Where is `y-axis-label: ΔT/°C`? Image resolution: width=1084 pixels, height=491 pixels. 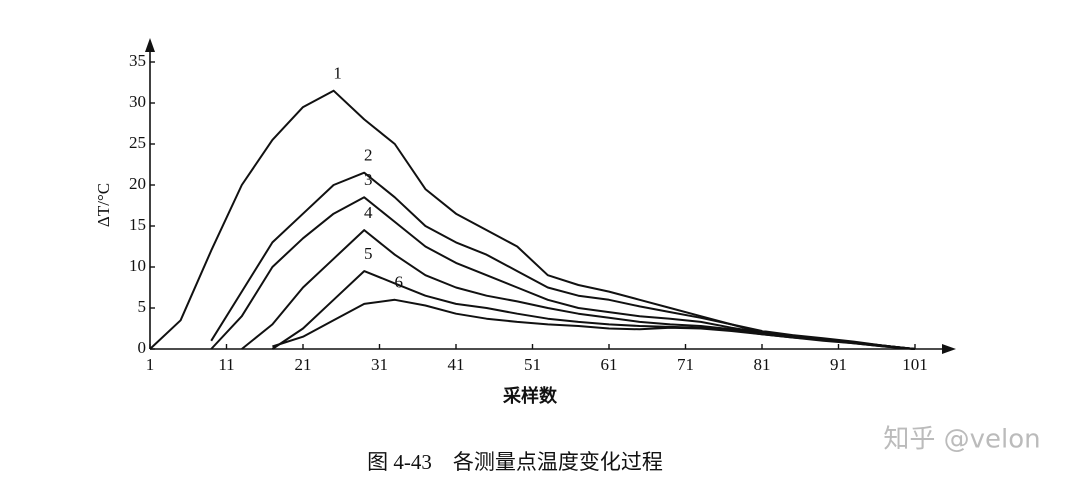 y-axis-label: ΔT/°C is located at coordinates (103, 205).